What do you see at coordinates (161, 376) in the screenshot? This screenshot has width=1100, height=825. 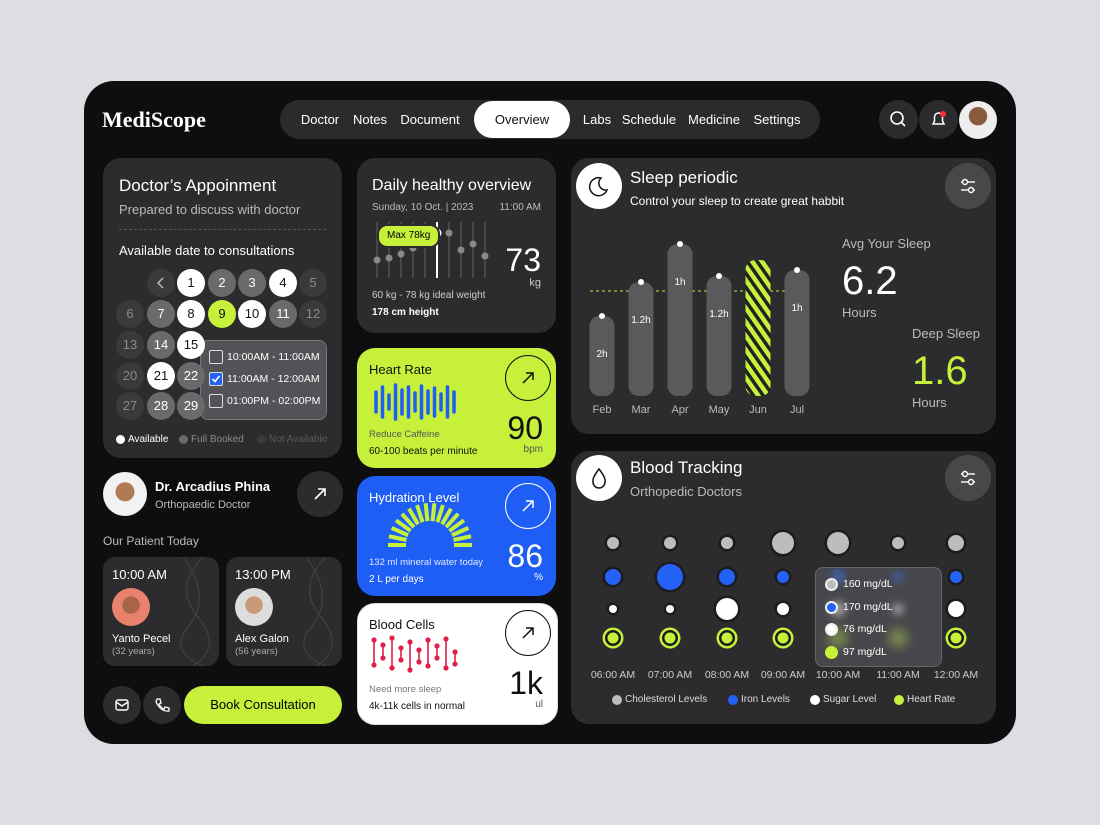 I see `calendar-day: 21` at bounding box center [161, 376].